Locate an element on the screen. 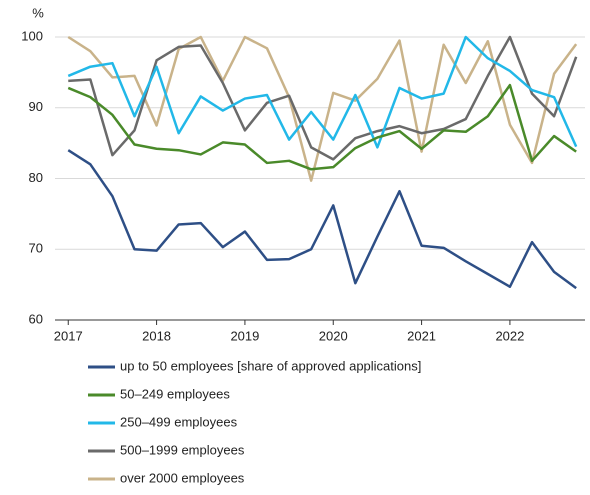 The height and width of the screenshot is (495, 590). x-tick-label: 2022 is located at coordinates (509, 335).